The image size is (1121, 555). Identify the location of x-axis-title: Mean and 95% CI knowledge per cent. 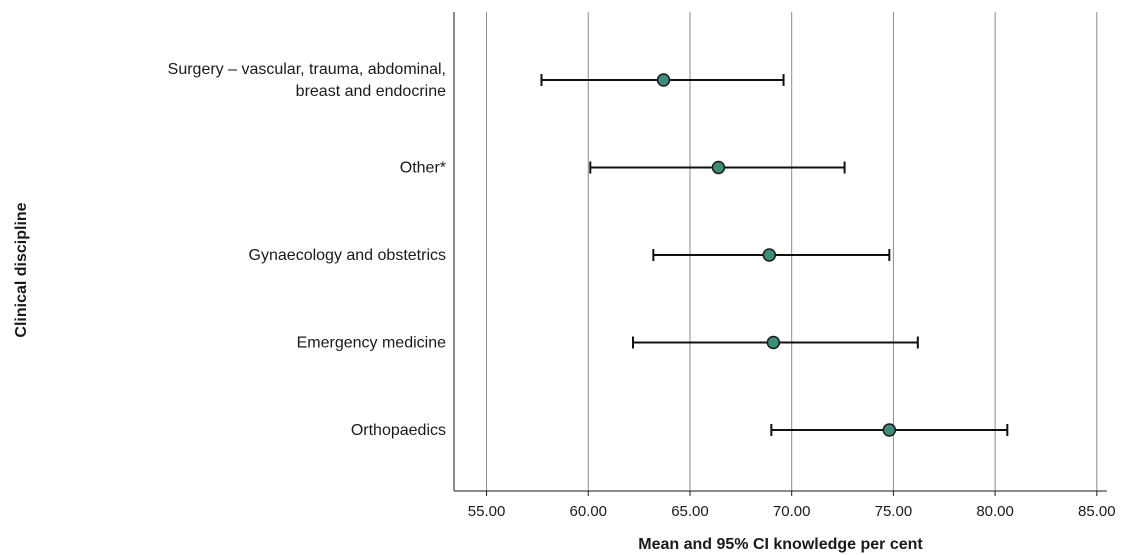
(780, 544).